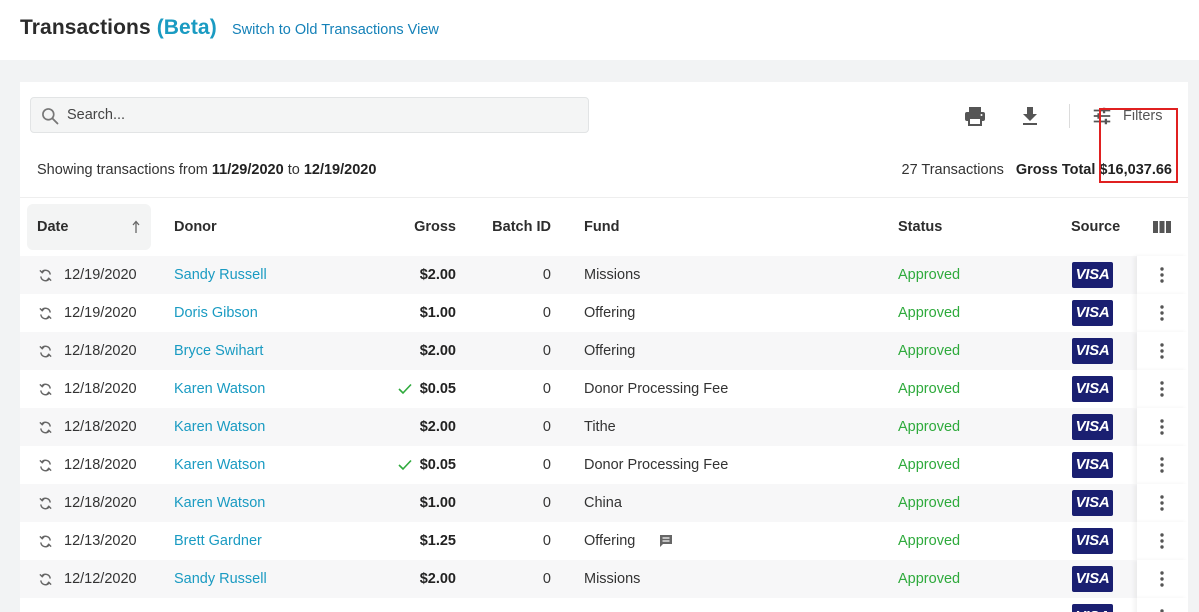  What do you see at coordinates (920, 227) in the screenshot?
I see `column-header-status: Status` at bounding box center [920, 227].